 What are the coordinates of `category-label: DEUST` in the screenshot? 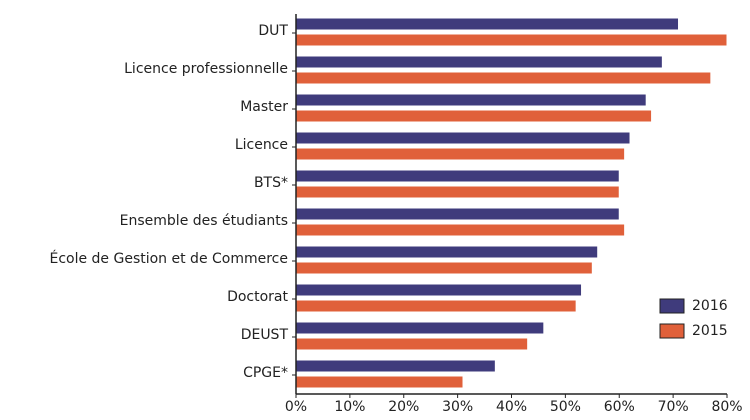 It's located at (265, 335).